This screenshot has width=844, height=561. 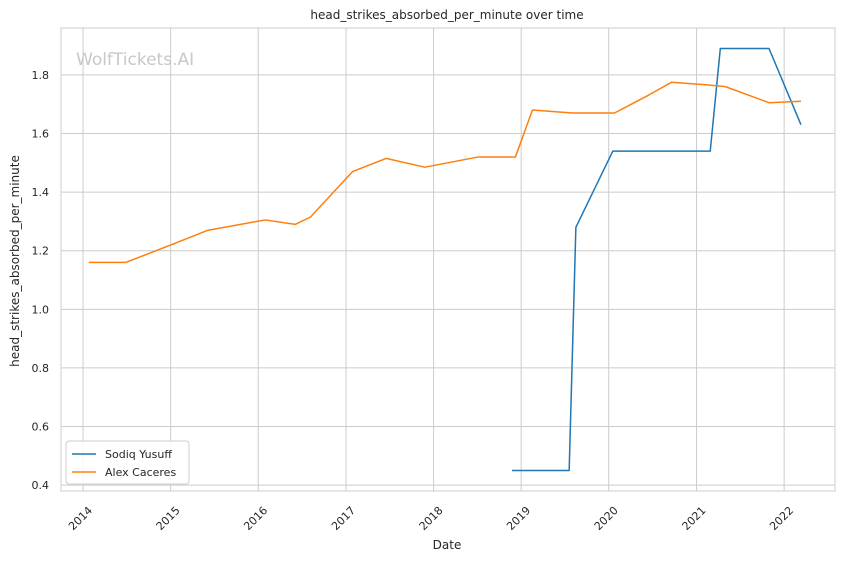 What do you see at coordinates (41, 251) in the screenshot?
I see `y-tick-label: 1.2` at bounding box center [41, 251].